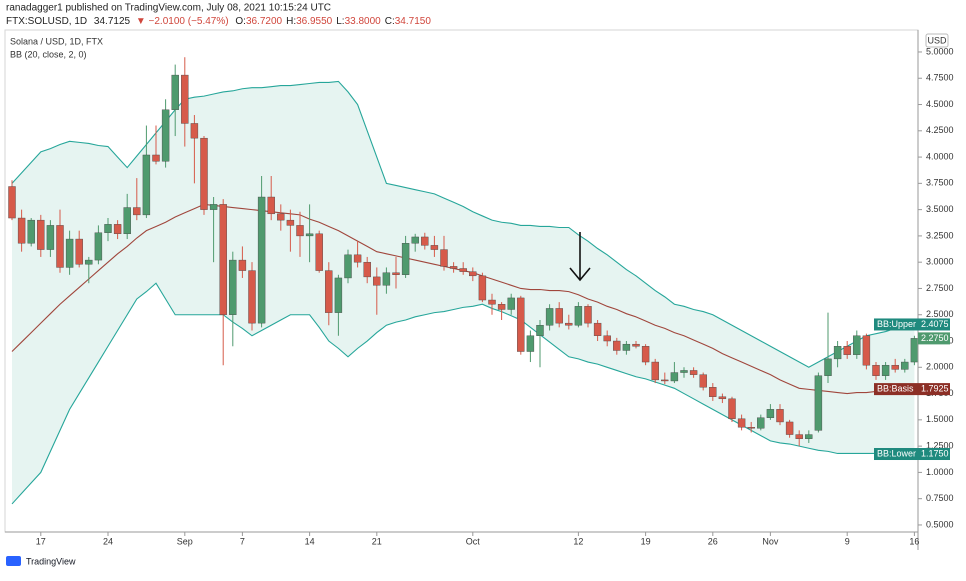  What do you see at coordinates (940, 104) in the screenshot?
I see `y-tick-label: 4.5000` at bounding box center [940, 104].